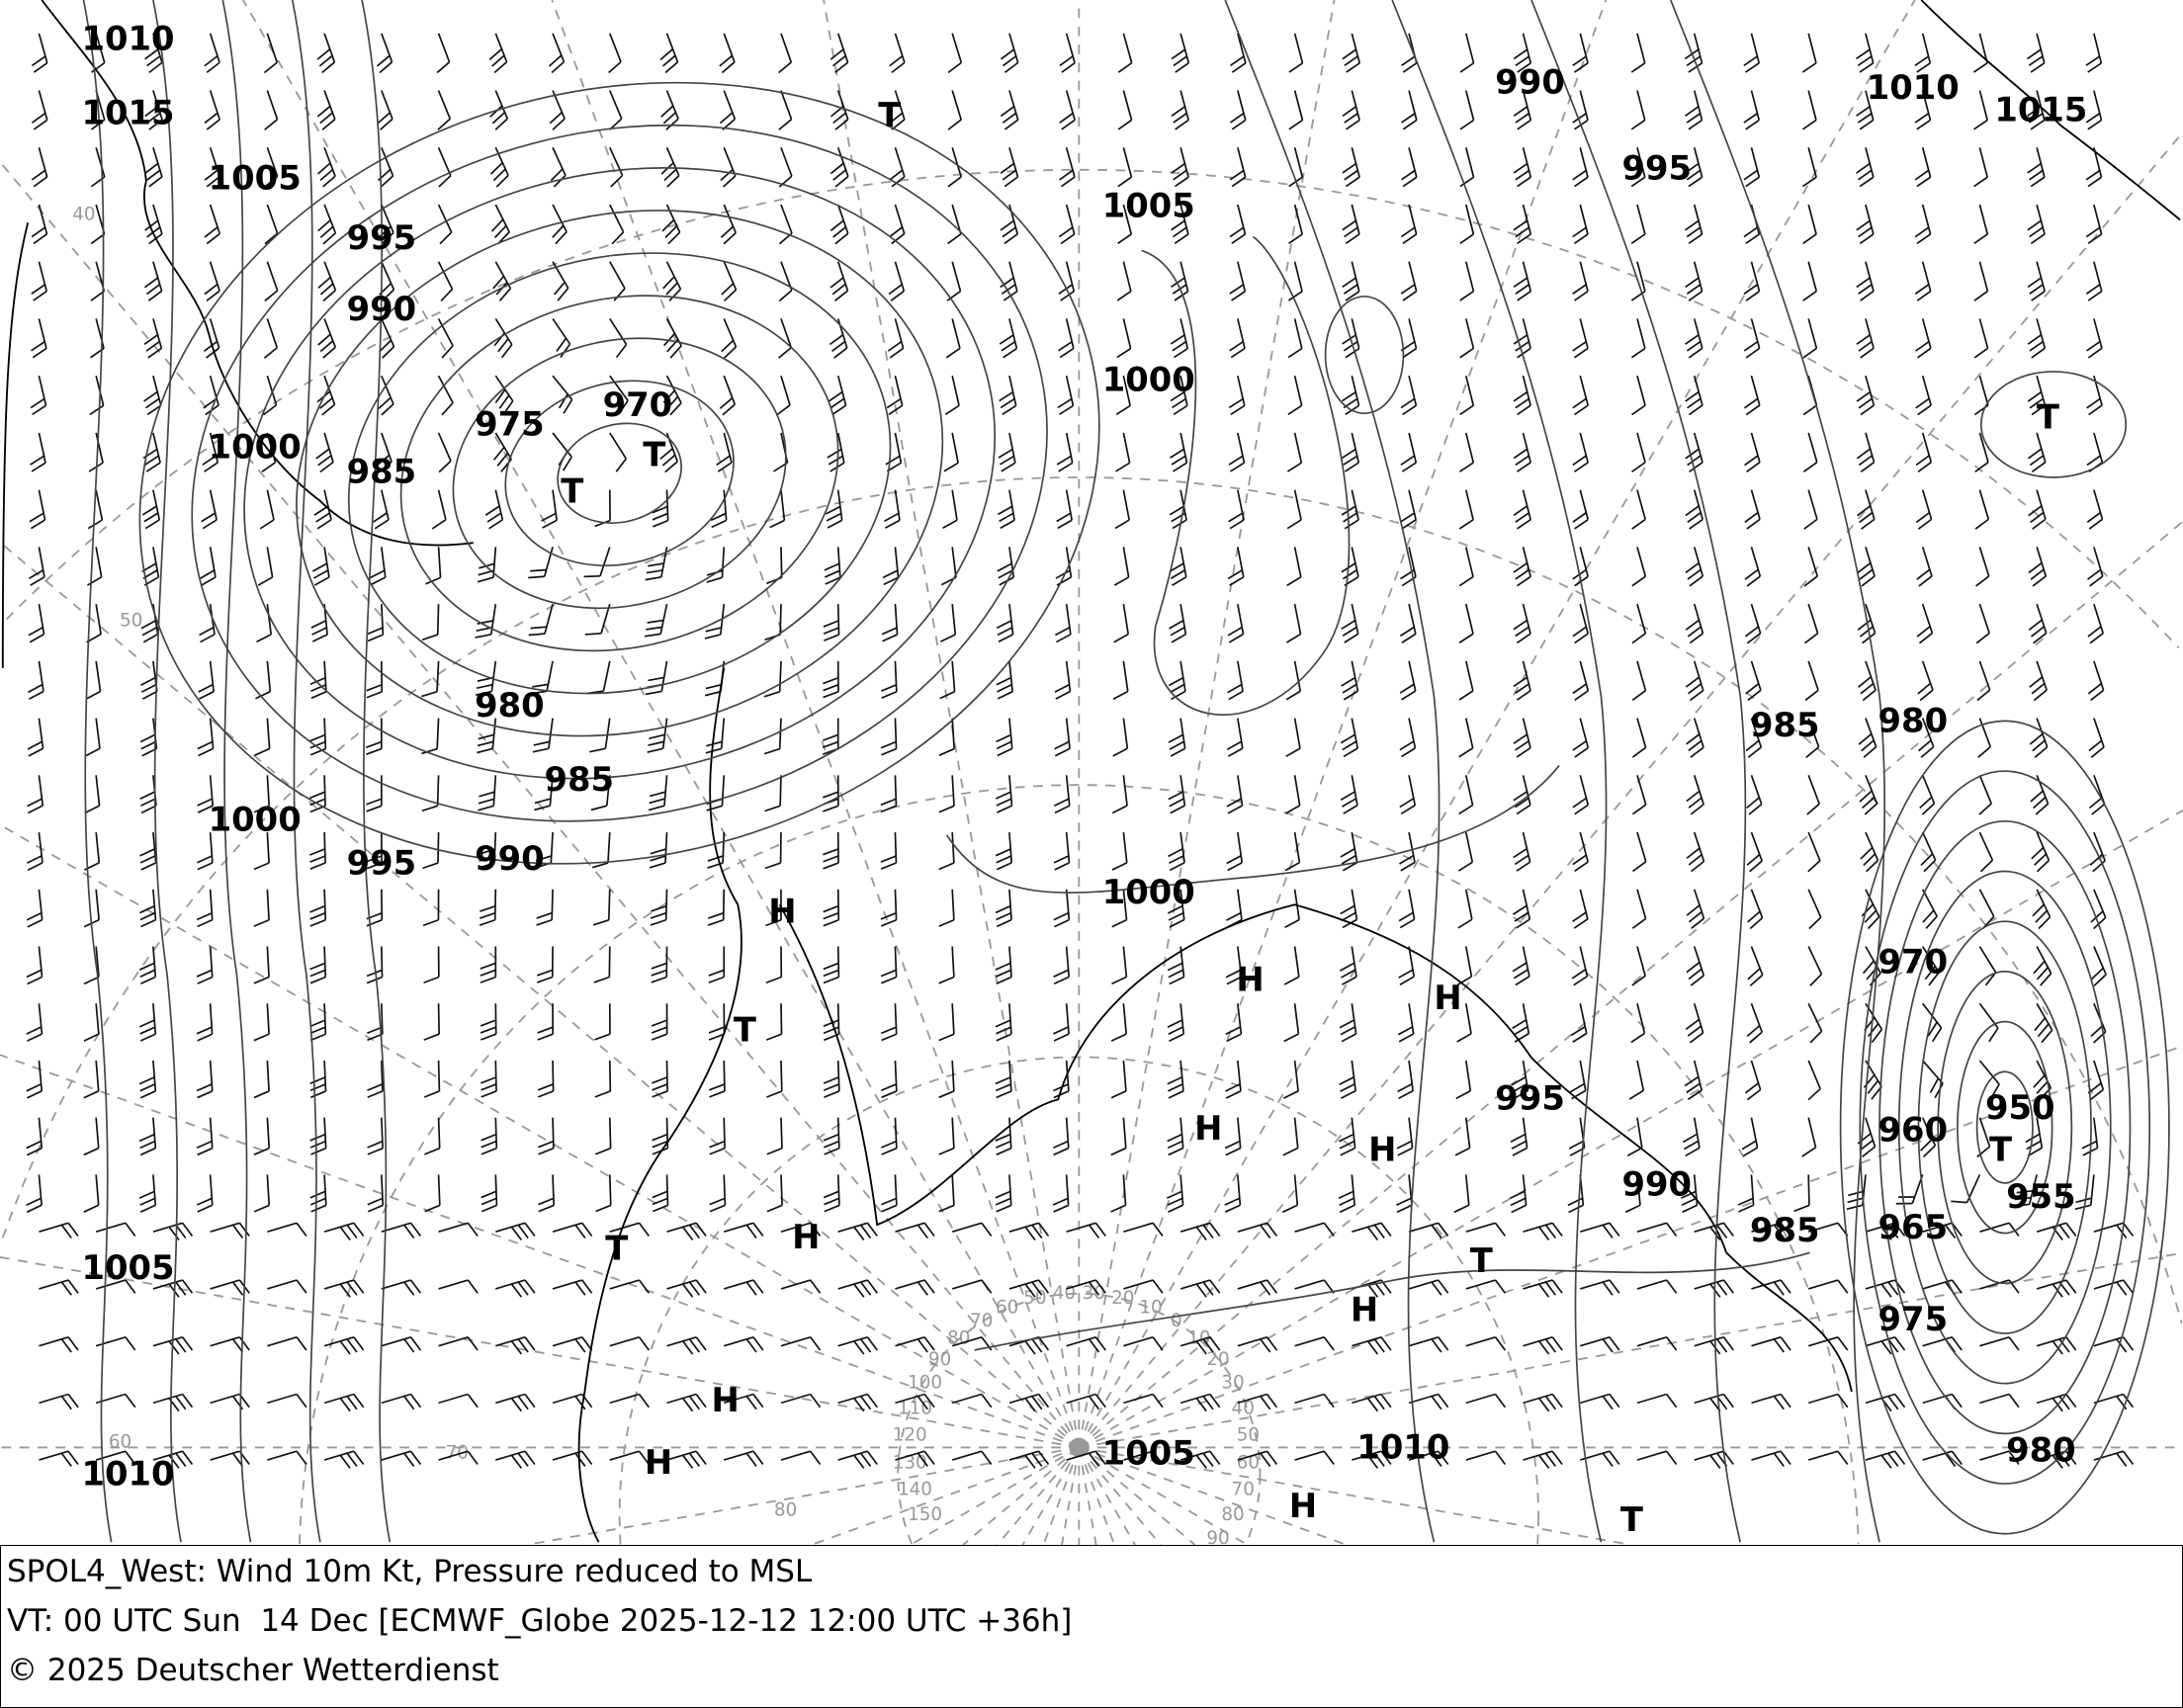  I want to click on pressure-label: 990, so click(1530, 82).